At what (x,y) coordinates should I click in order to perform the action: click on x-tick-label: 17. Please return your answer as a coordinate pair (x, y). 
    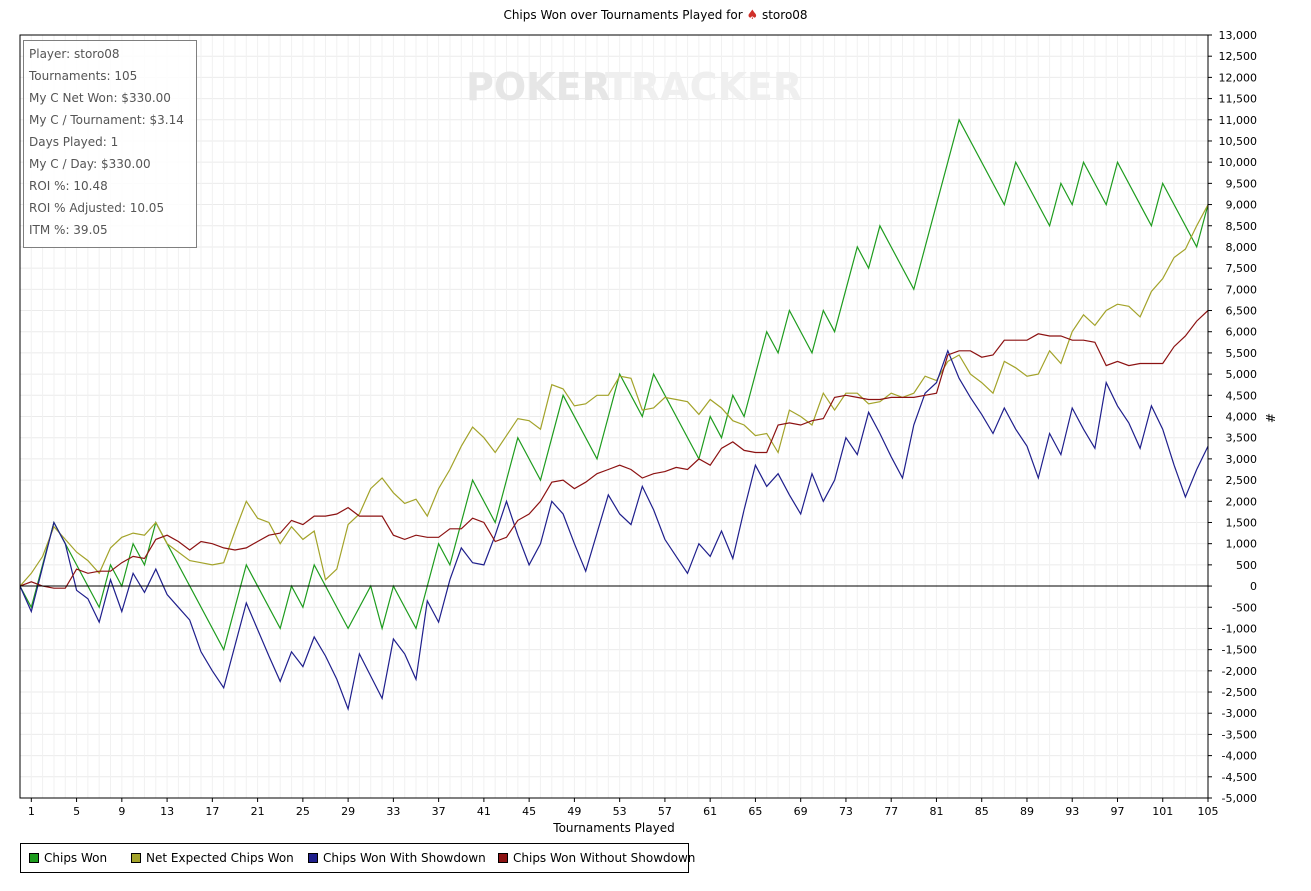
    Looking at the image, I should click on (212, 811).